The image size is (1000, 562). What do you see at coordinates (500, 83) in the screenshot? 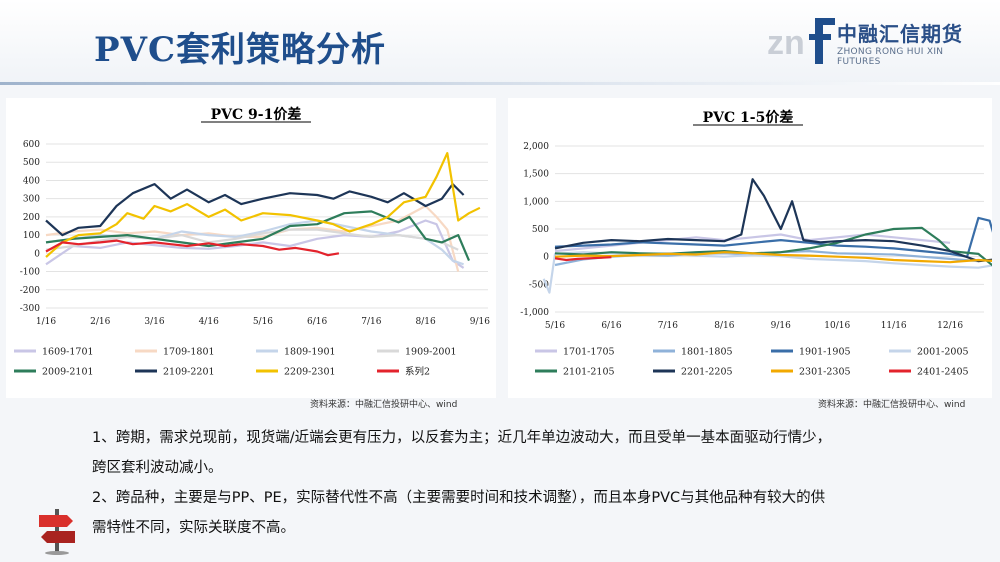
I see `header-divider` at bounding box center [500, 83].